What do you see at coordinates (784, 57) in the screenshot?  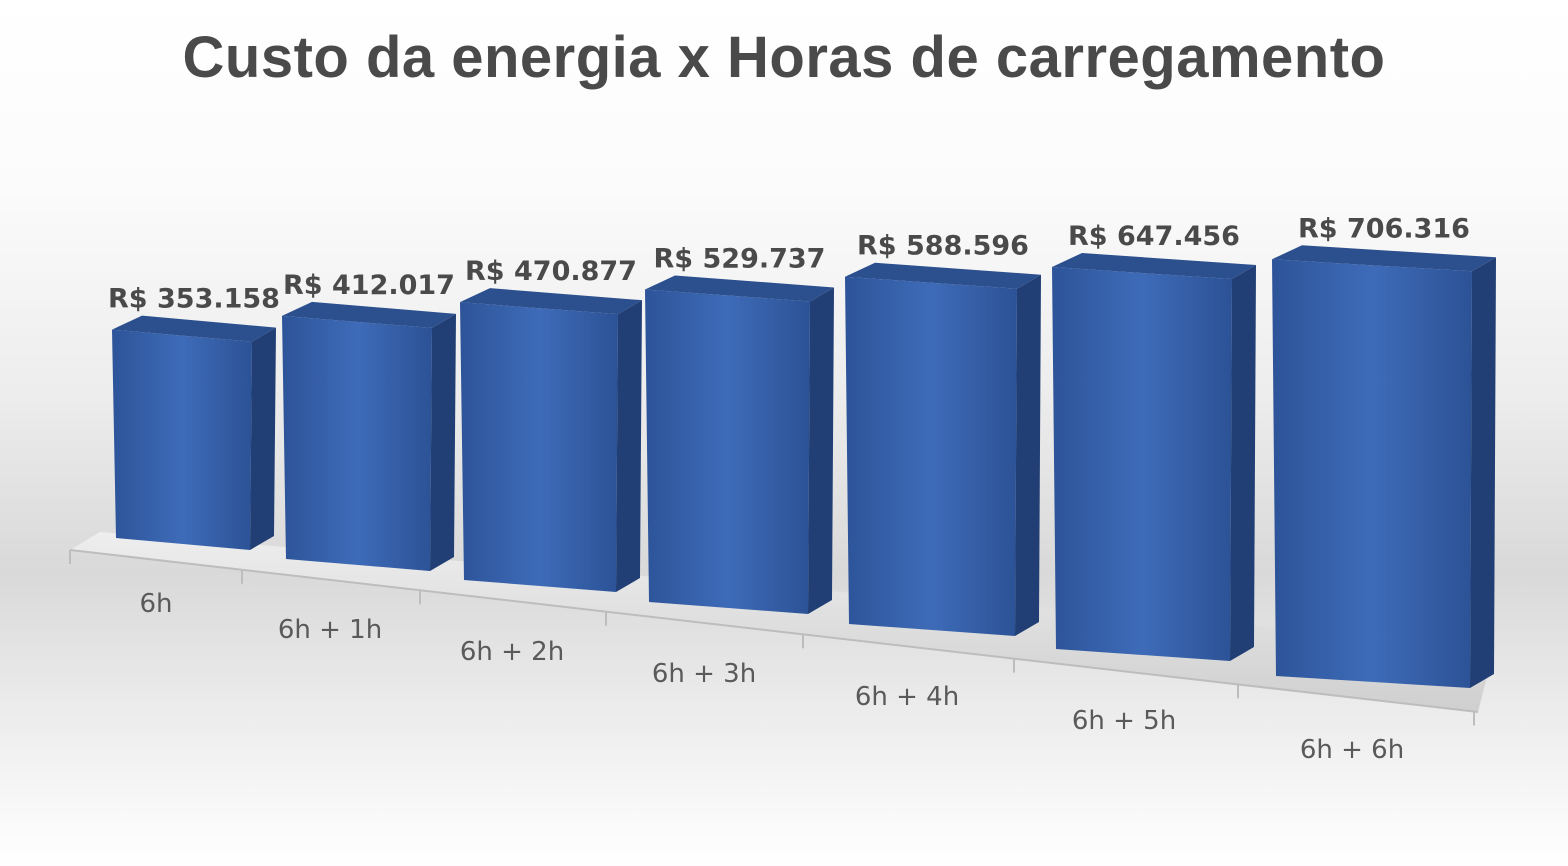 I see `chart-title: Custo da energia x Horas de carregamento` at bounding box center [784, 57].